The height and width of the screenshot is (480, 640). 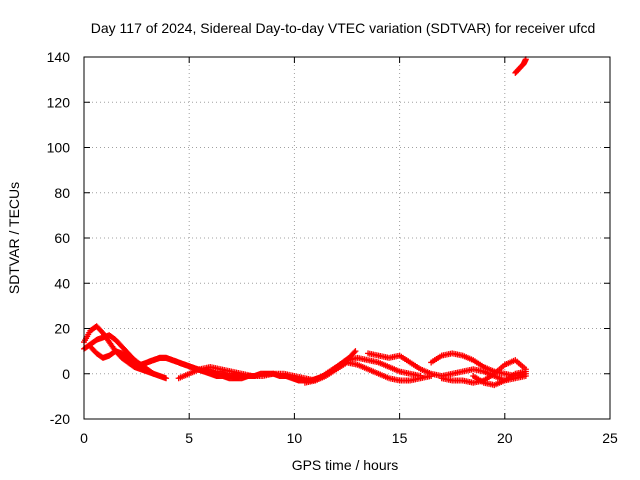 I want to click on y-tick-label: 0, so click(x=66, y=374).